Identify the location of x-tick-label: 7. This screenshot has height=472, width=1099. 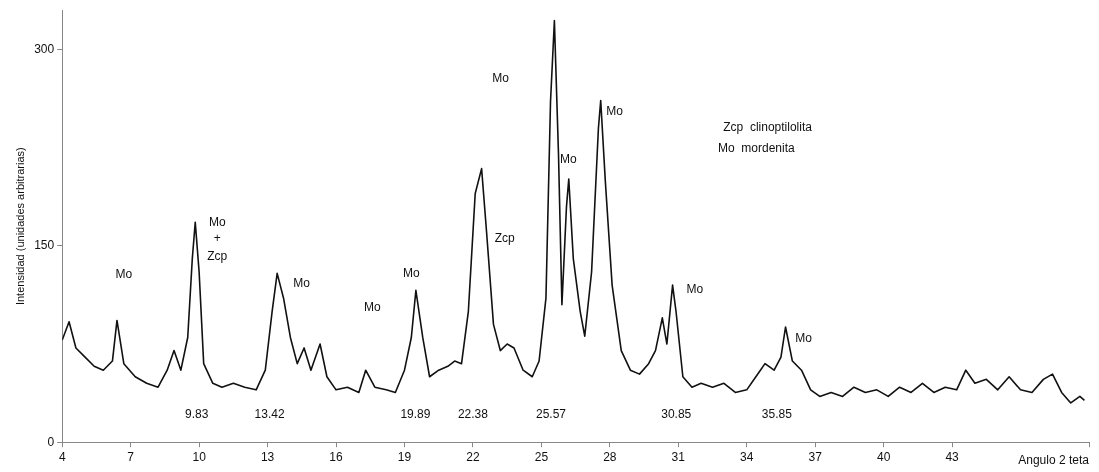
(131, 456).